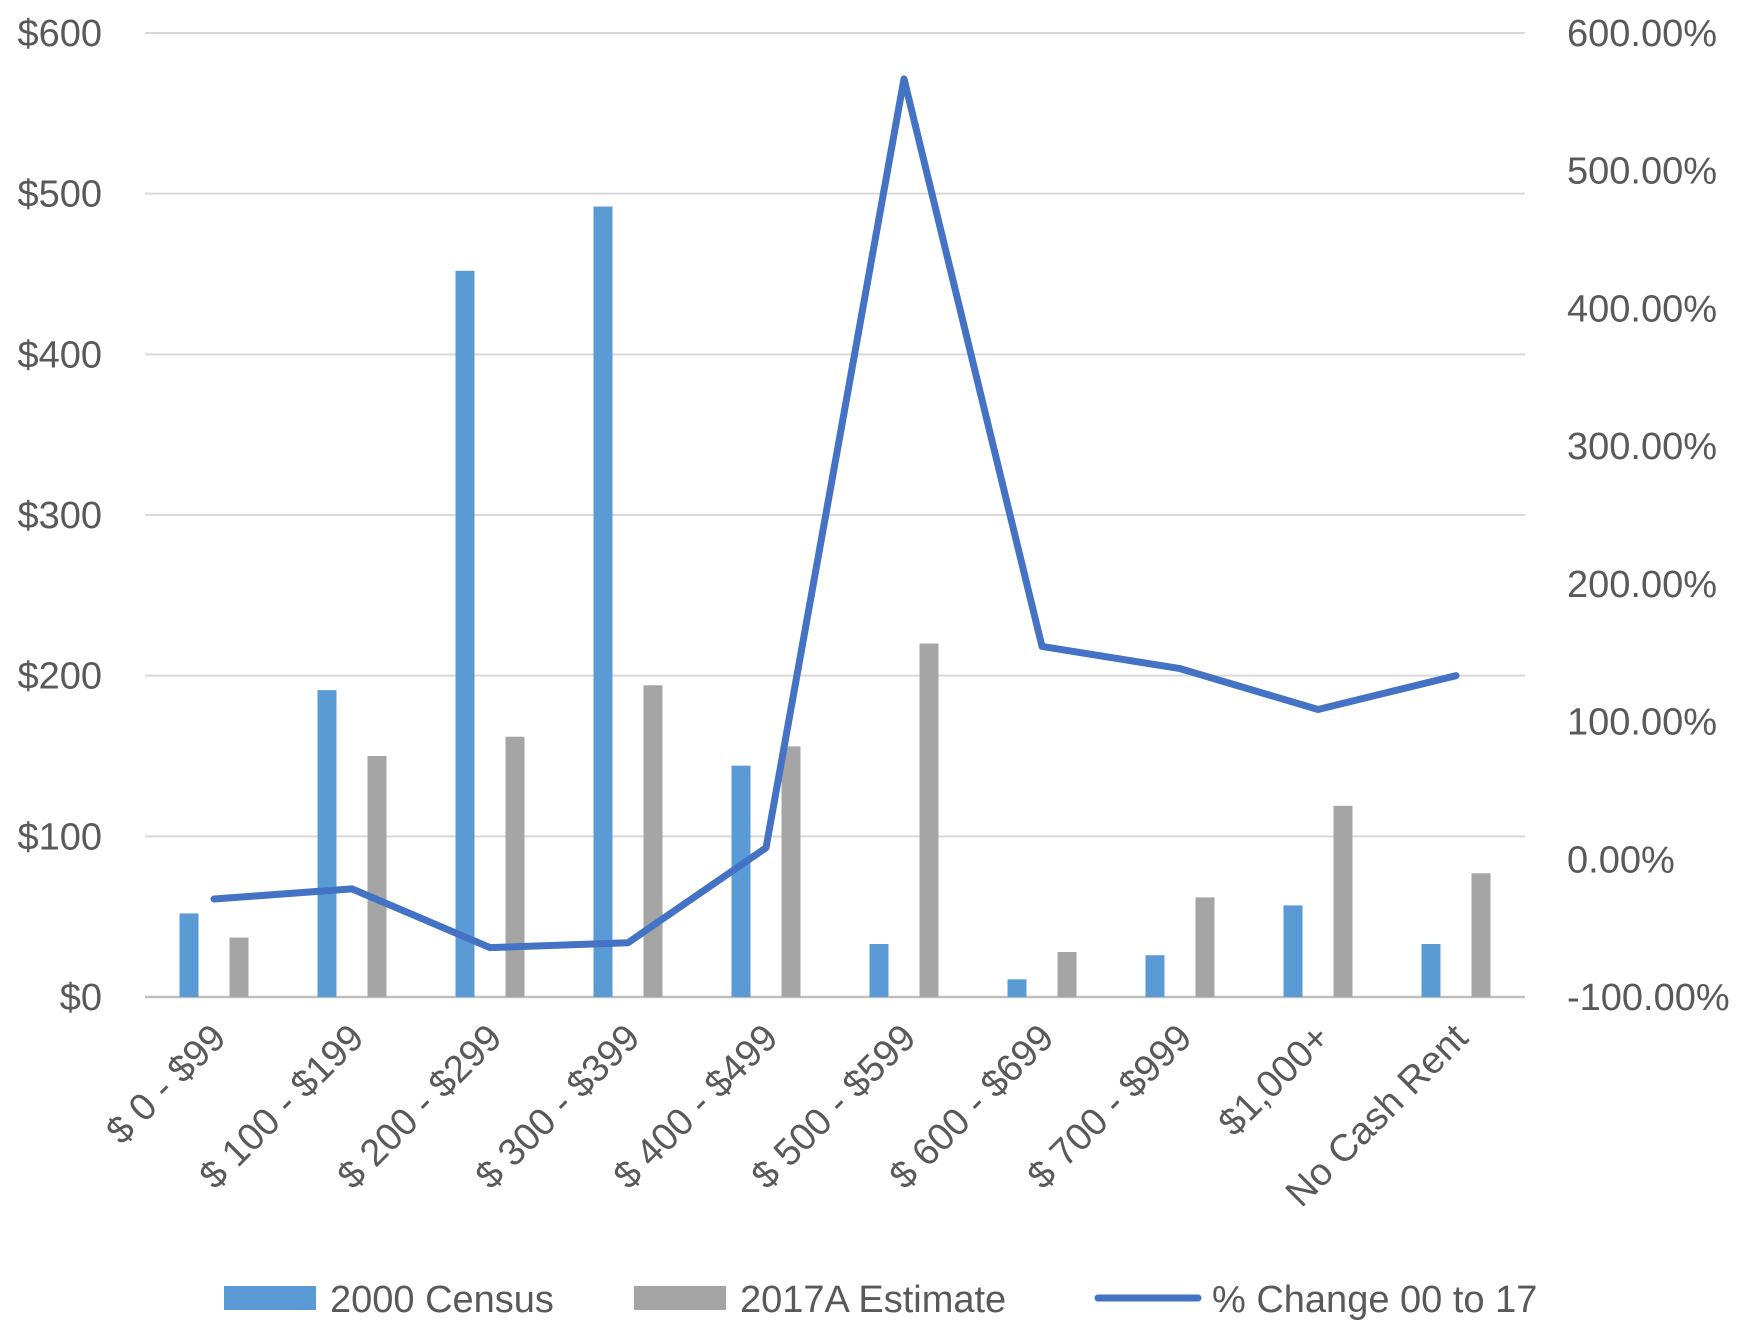 The height and width of the screenshot is (1337, 1741). What do you see at coordinates (1621, 860) in the screenshot?
I see `right-axis-tick-label: 0.00%` at bounding box center [1621, 860].